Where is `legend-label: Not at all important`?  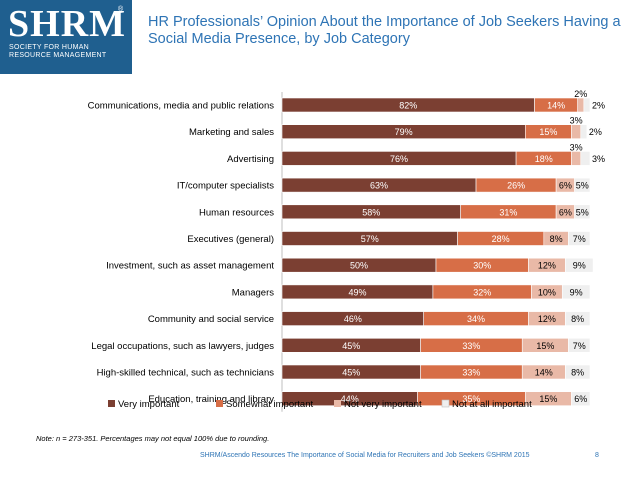
legend-label: Not at all important is located at coordinates (492, 404).